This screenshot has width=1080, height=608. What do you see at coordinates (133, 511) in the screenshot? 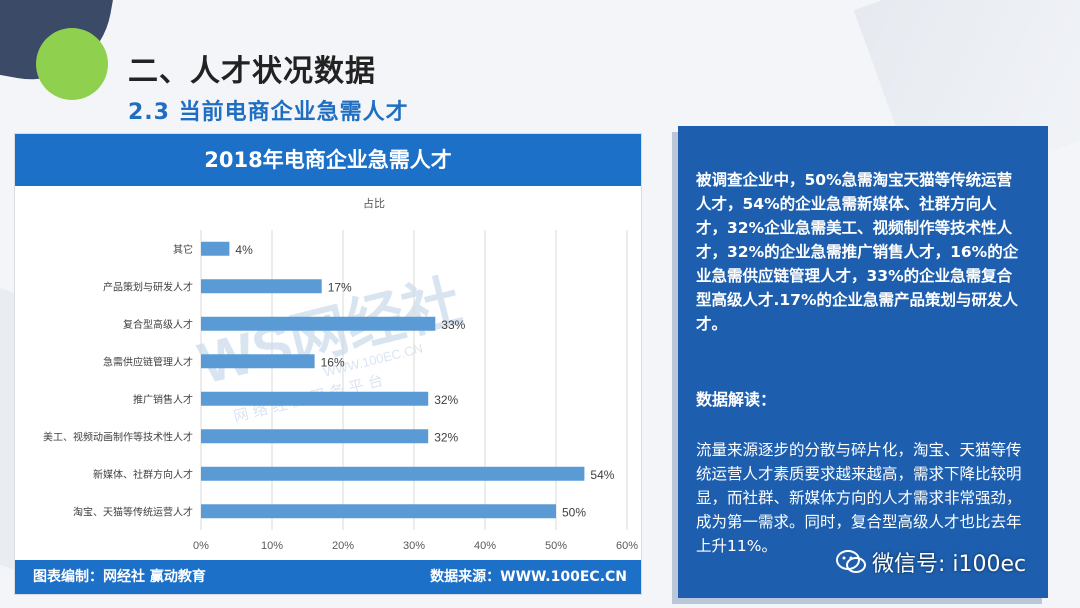
I see `category-label: 淘宝、天猫等传统运营人才` at bounding box center [133, 511].